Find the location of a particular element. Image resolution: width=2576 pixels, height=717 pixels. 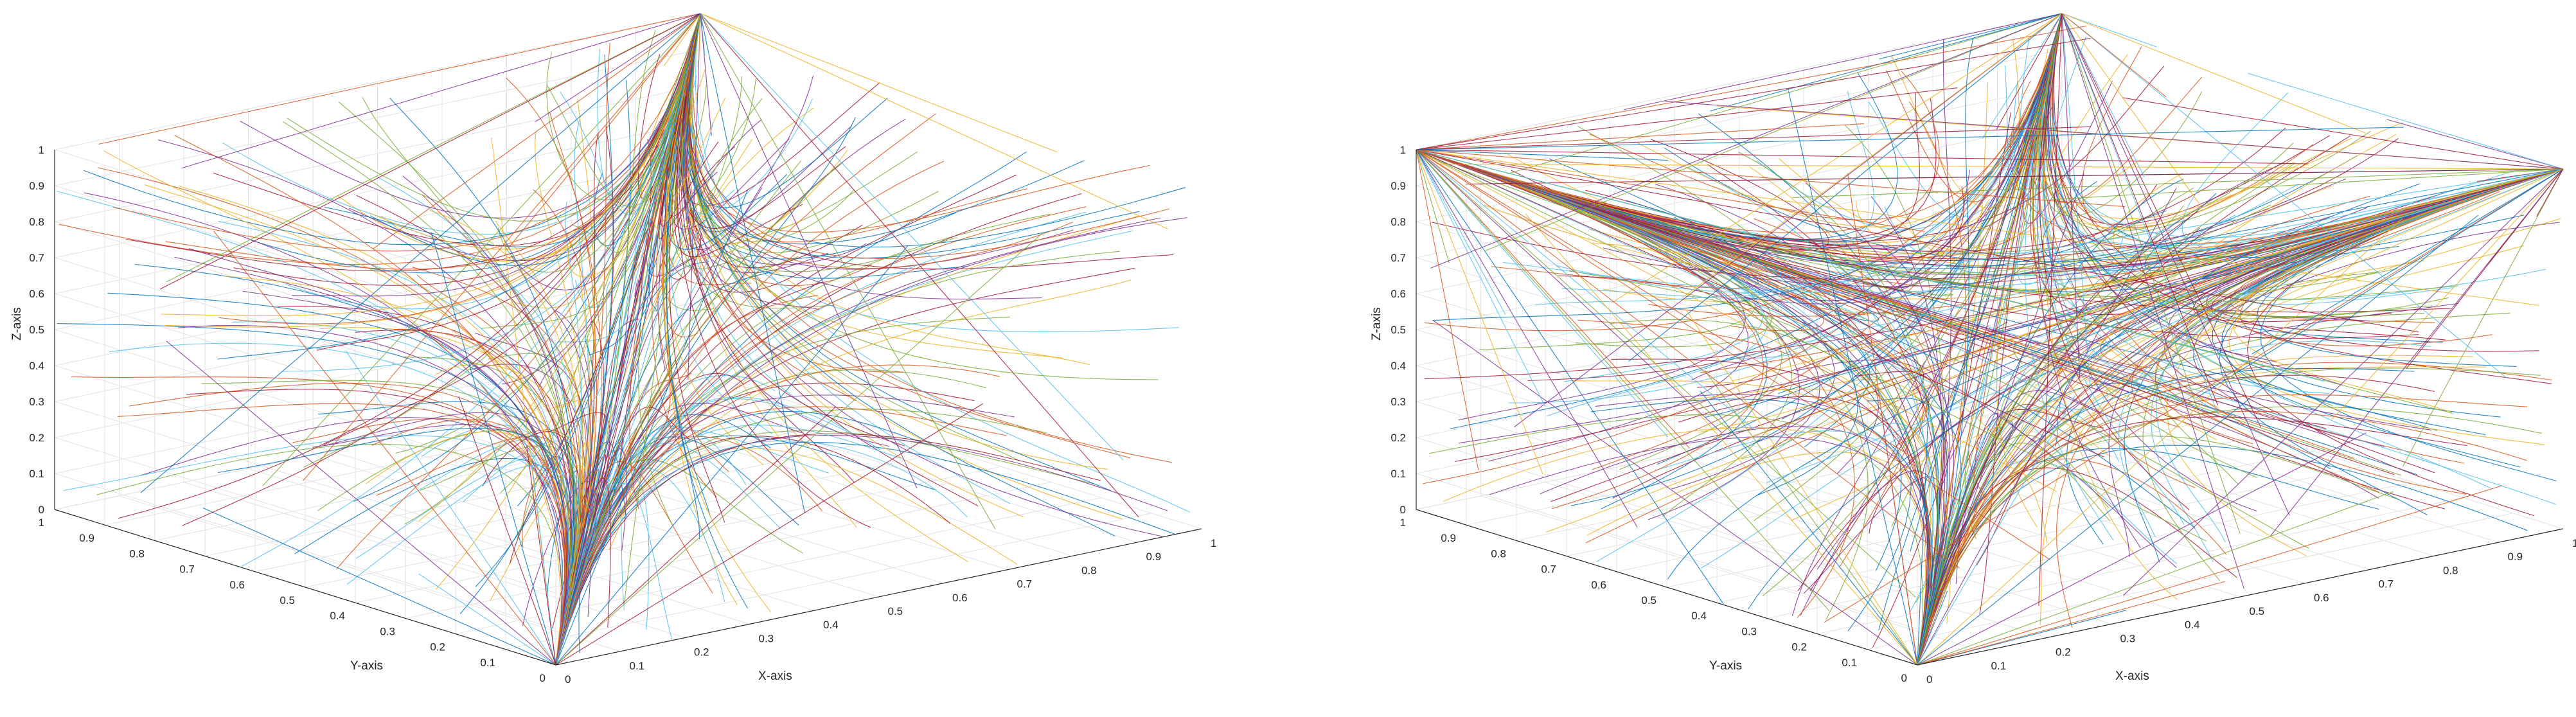

y-tick-label: 0.9 is located at coordinates (87, 538).